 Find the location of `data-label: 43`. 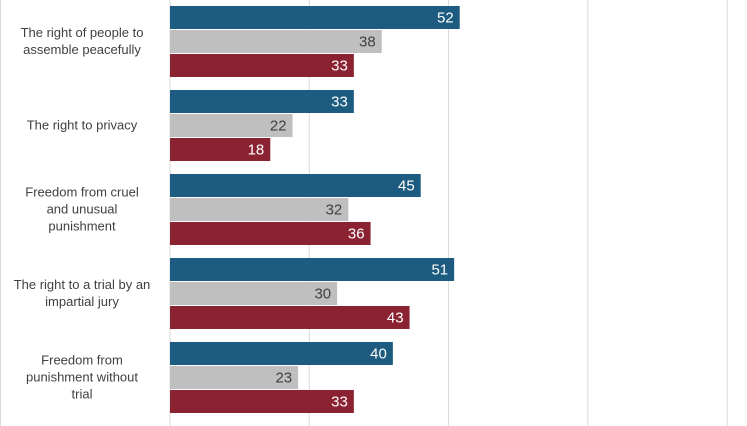

data-label: 43 is located at coordinates (395, 318).